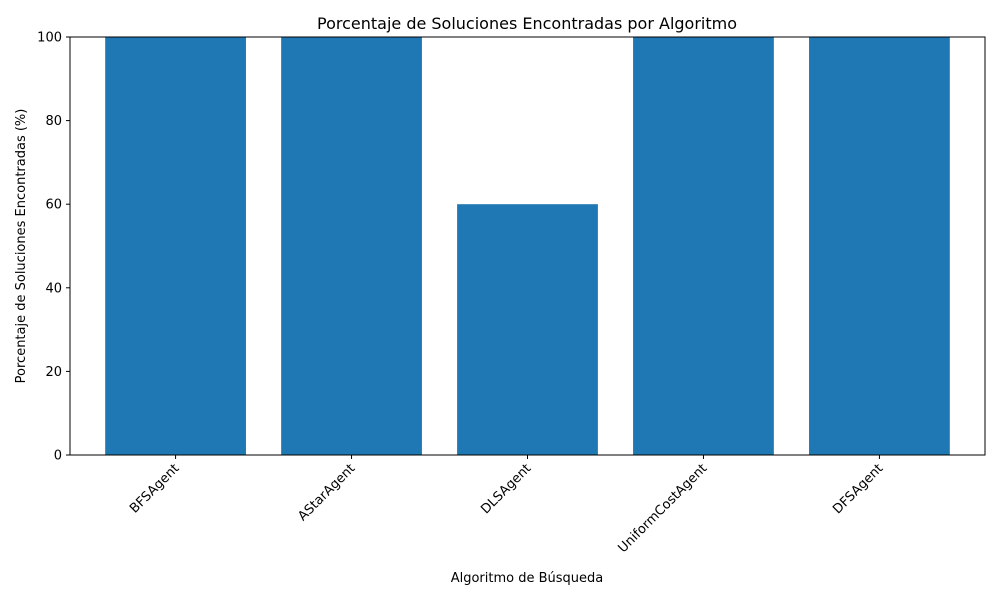  What do you see at coordinates (53, 288) in the screenshot?
I see `y-tick-label: 40` at bounding box center [53, 288].